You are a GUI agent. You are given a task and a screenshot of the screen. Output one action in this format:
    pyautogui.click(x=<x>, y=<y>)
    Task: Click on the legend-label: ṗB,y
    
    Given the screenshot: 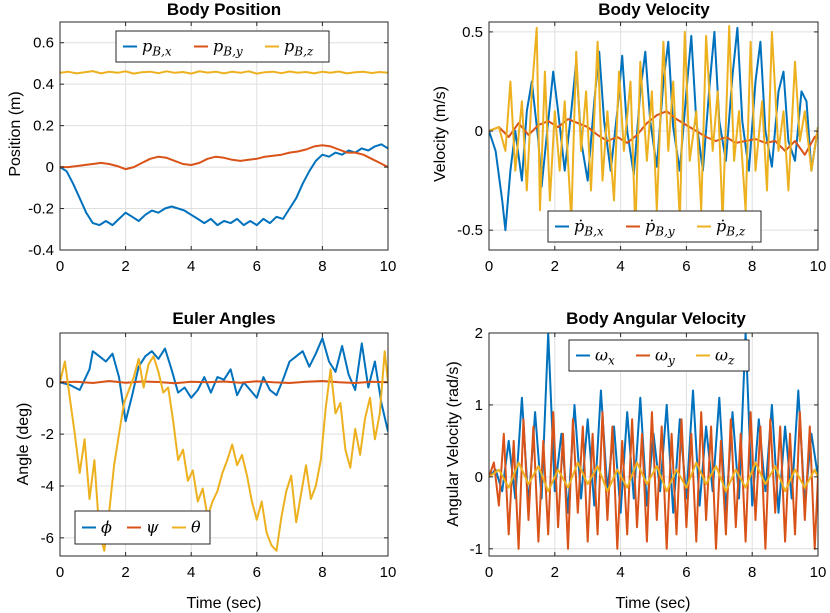 What is the action you would take?
    pyautogui.click(x=660, y=228)
    